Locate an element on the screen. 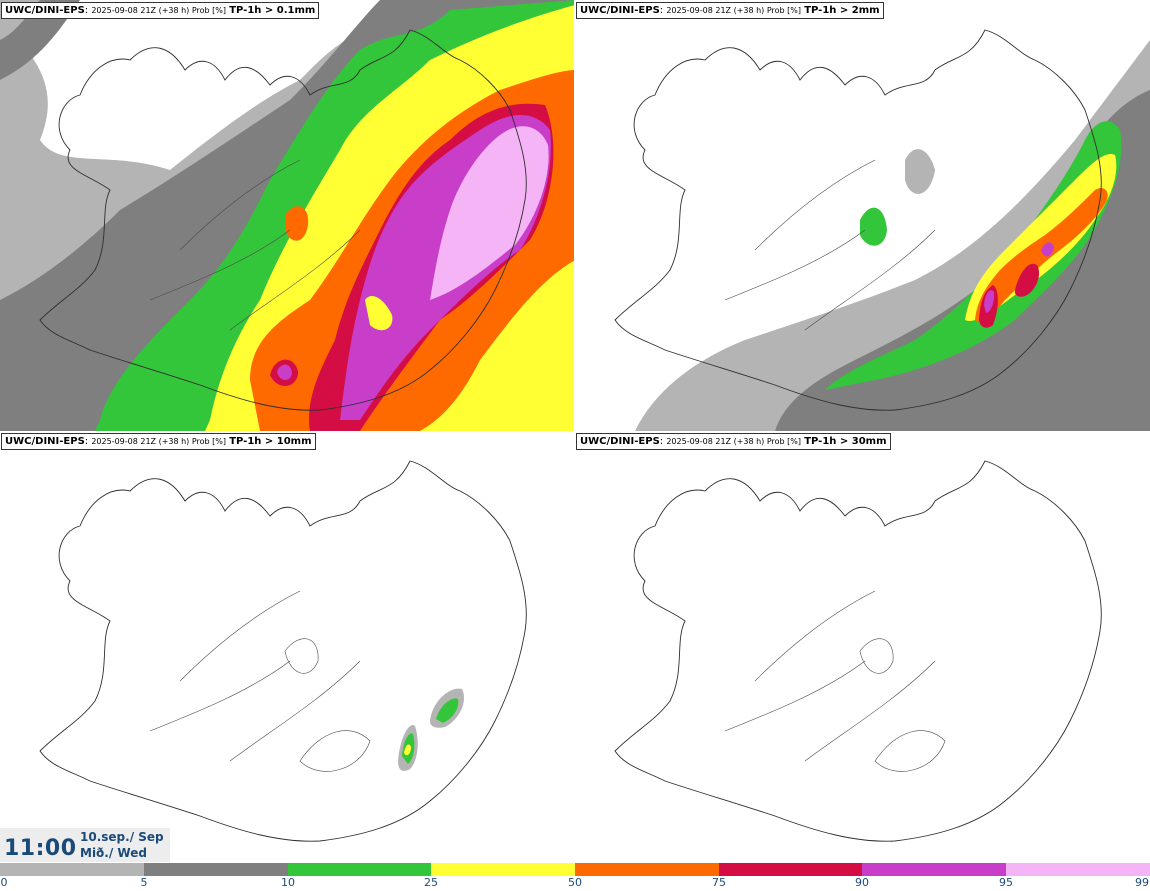  panel-divider is located at coordinates (574, 431).